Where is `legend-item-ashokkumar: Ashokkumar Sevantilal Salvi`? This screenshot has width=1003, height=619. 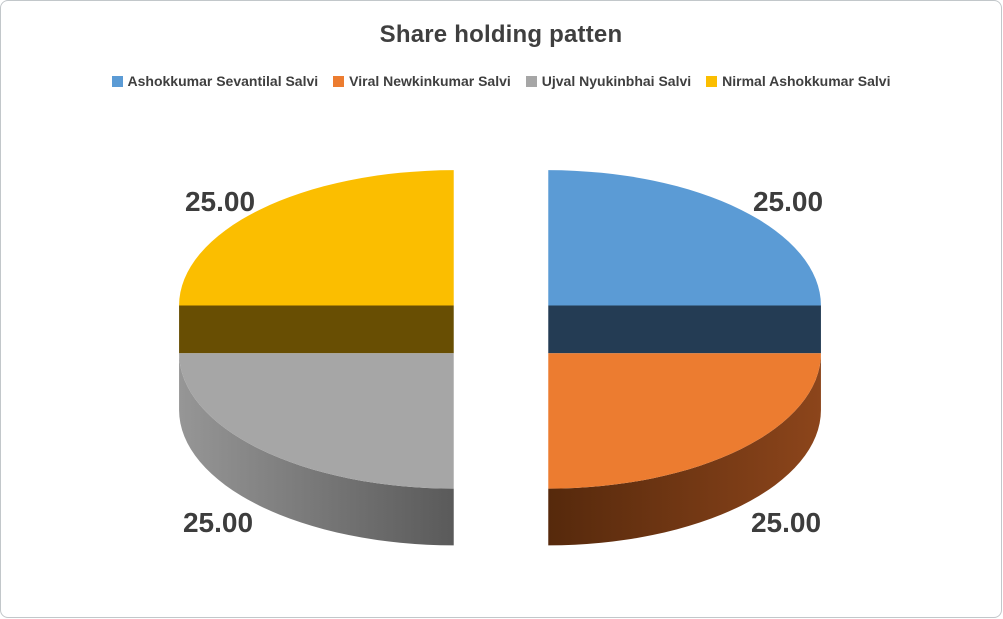 legend-item-ashokkumar: Ashokkumar Sevantilal Salvi is located at coordinates (215, 81).